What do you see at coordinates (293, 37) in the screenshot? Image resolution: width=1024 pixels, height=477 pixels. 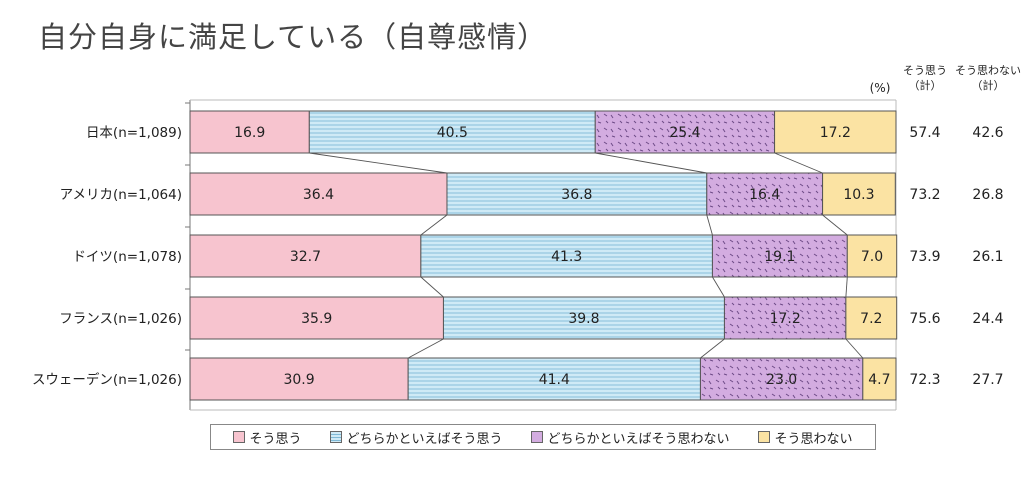 I see `page-title: 自分自身に満足している（自尊感情）` at bounding box center [293, 37].